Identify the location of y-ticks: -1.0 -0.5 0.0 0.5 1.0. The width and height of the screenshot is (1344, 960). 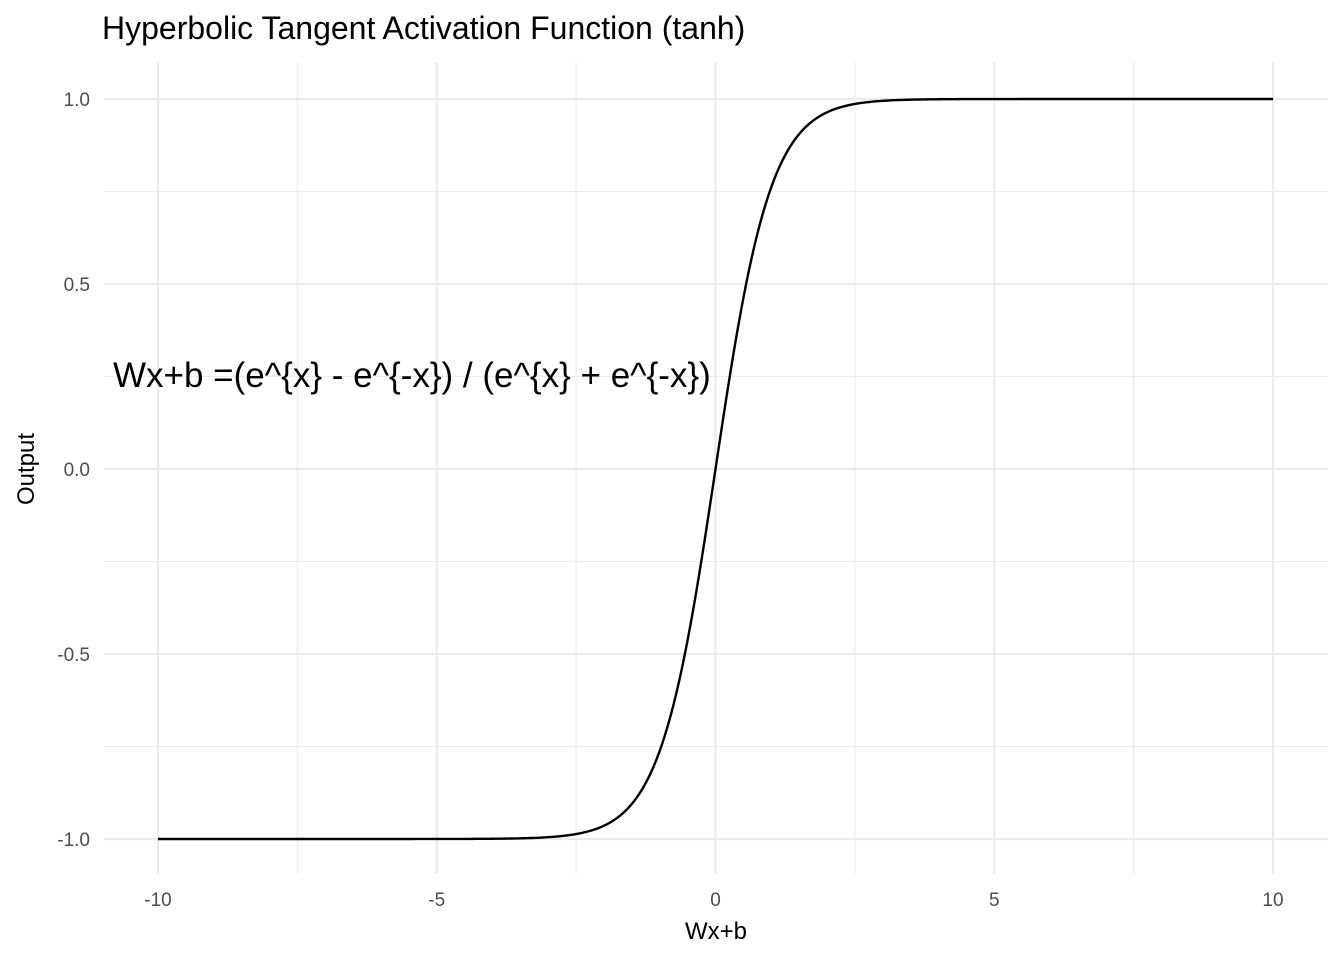
(73, 470).